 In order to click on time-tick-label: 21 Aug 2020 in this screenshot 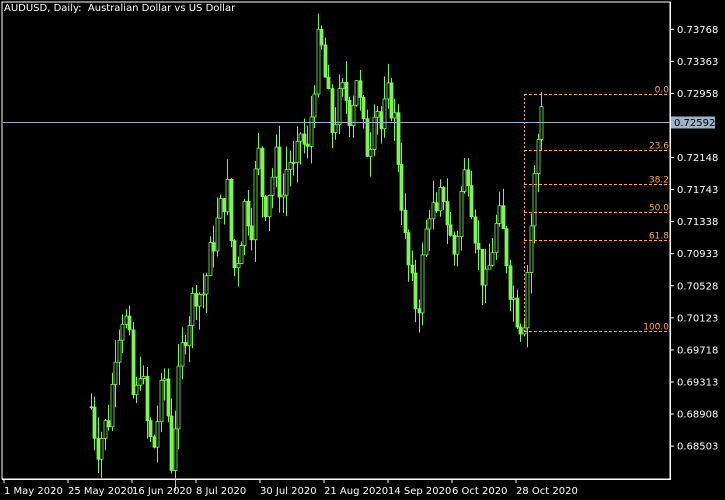, I will do `click(356, 491)`.